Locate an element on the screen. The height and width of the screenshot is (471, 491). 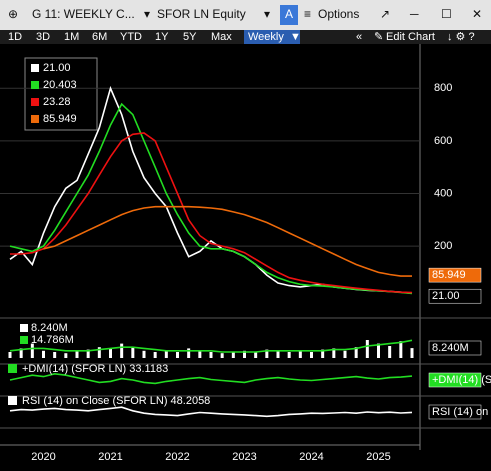
tab: 3D is located at coordinates (43, 37).